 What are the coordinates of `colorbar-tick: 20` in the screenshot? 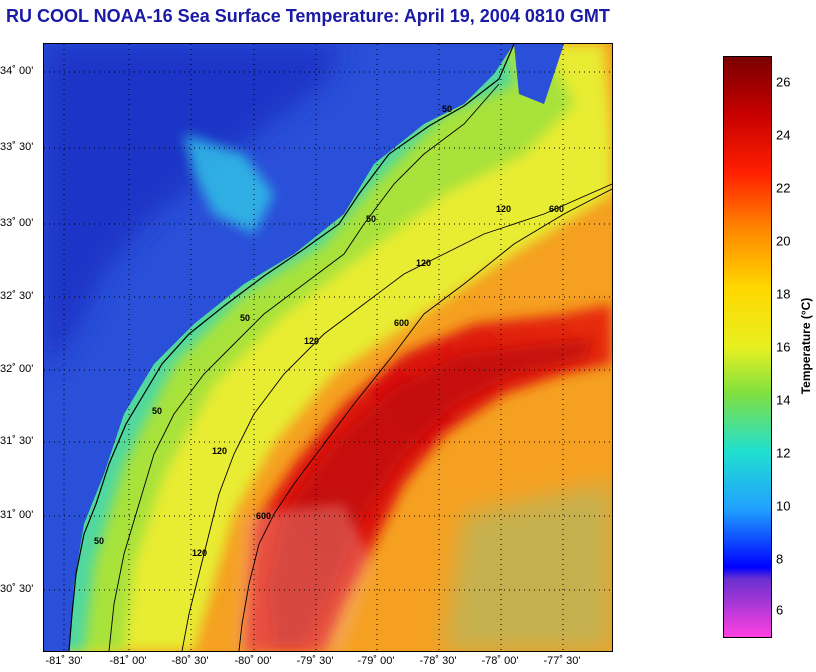 It's located at (783, 241).